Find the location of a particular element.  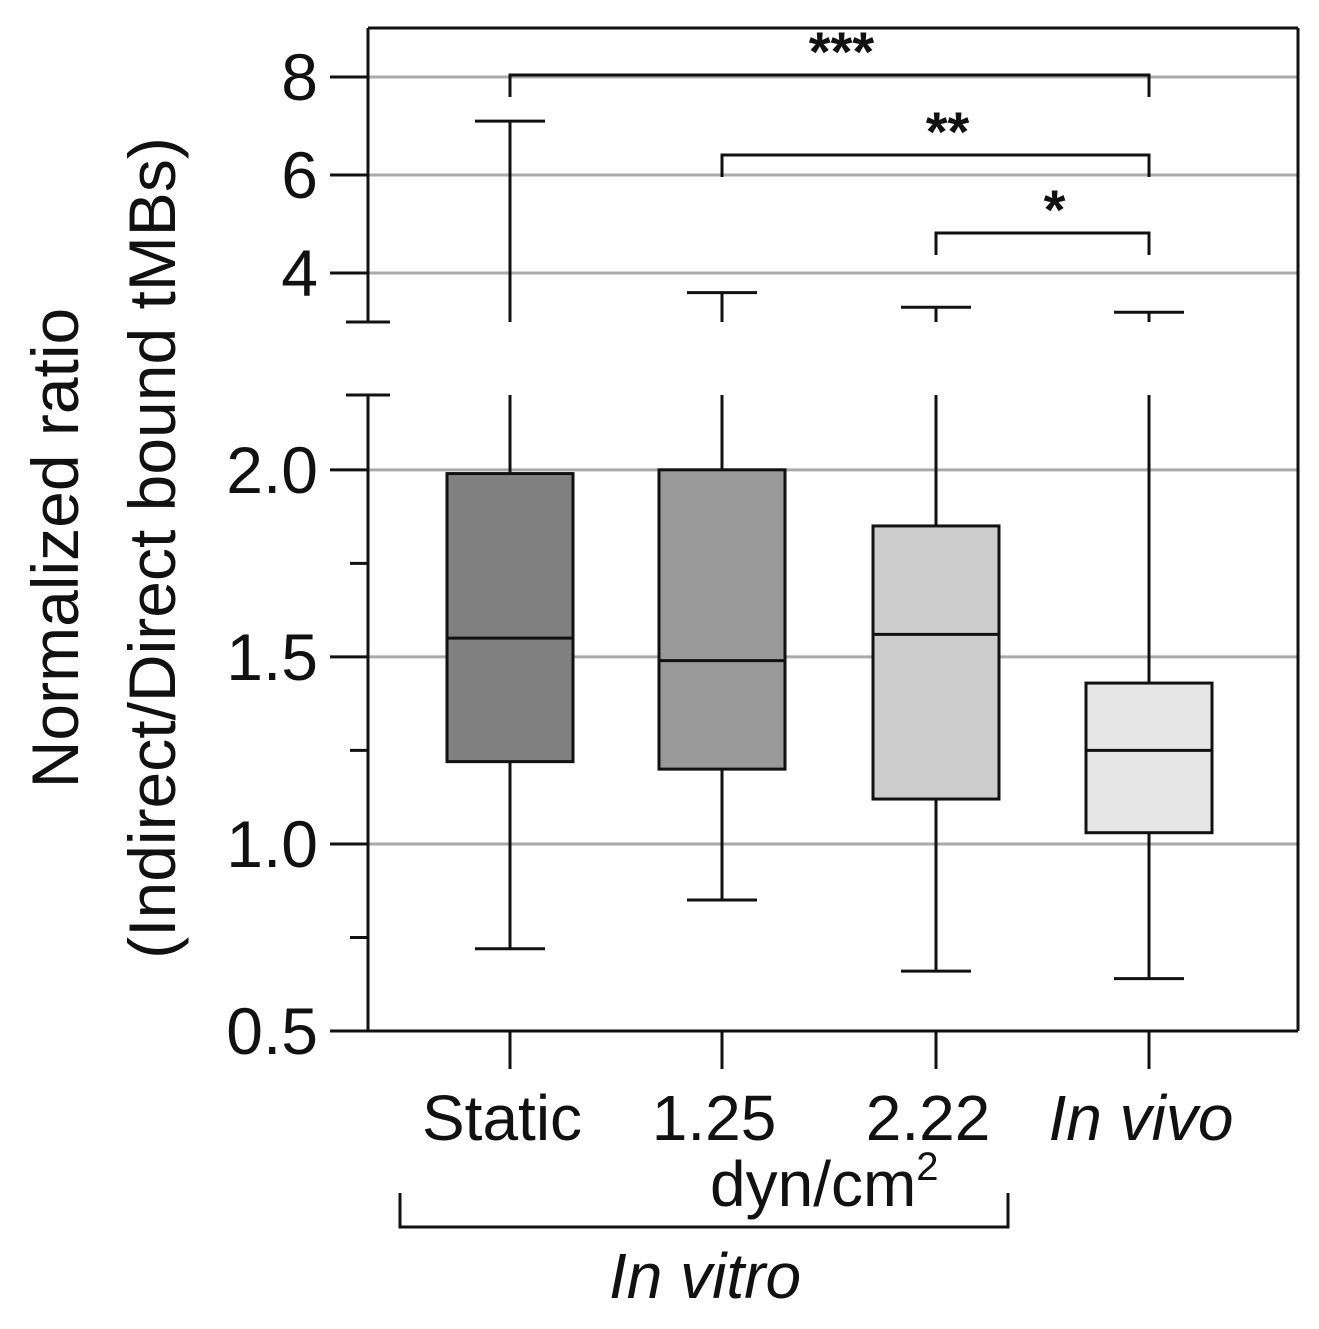

significance-label: ** is located at coordinates (948, 131).